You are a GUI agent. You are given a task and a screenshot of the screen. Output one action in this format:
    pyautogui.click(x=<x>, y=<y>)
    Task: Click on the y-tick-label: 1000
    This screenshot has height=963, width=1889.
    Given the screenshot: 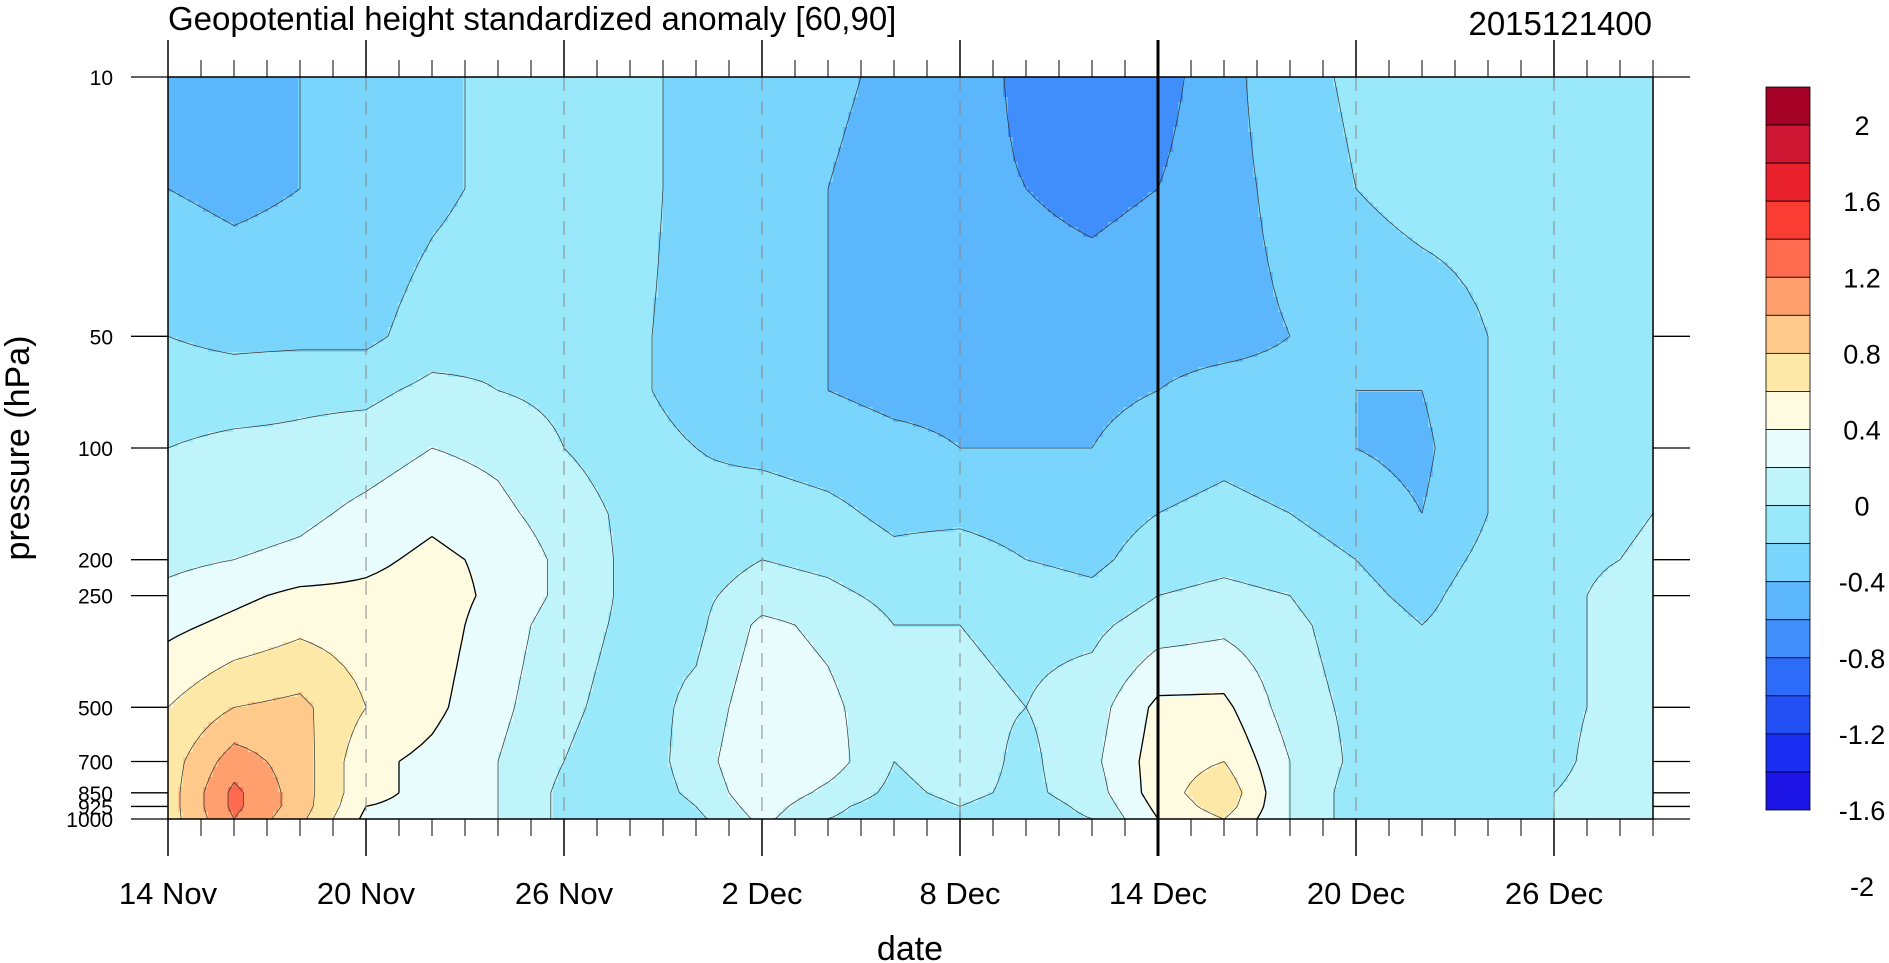 What is the action you would take?
    pyautogui.click(x=89, y=820)
    